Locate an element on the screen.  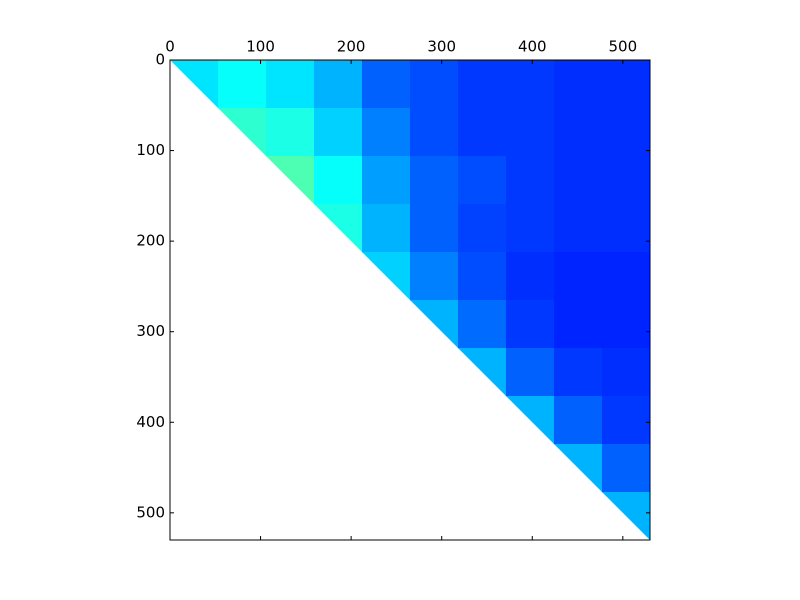
x-tick-label: 0 is located at coordinates (170, 47).